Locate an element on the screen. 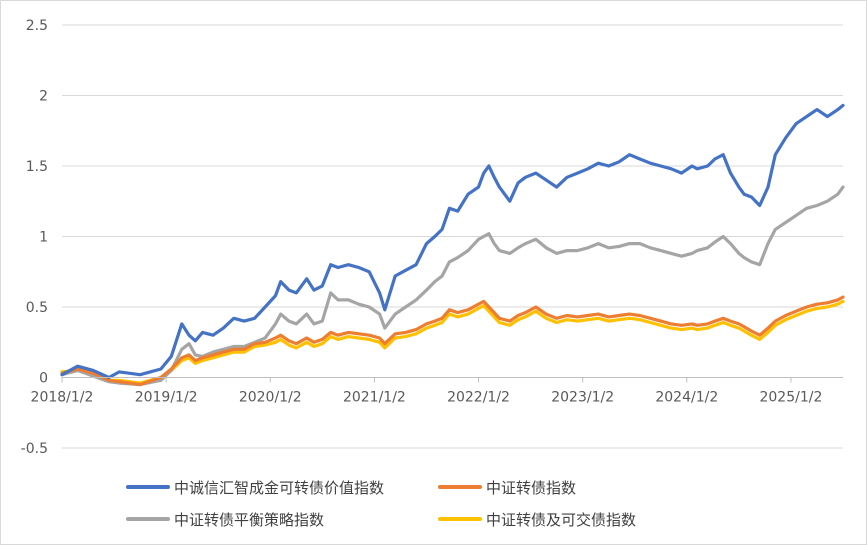  x-tick-label: 2023/1/2 is located at coordinates (582, 398).